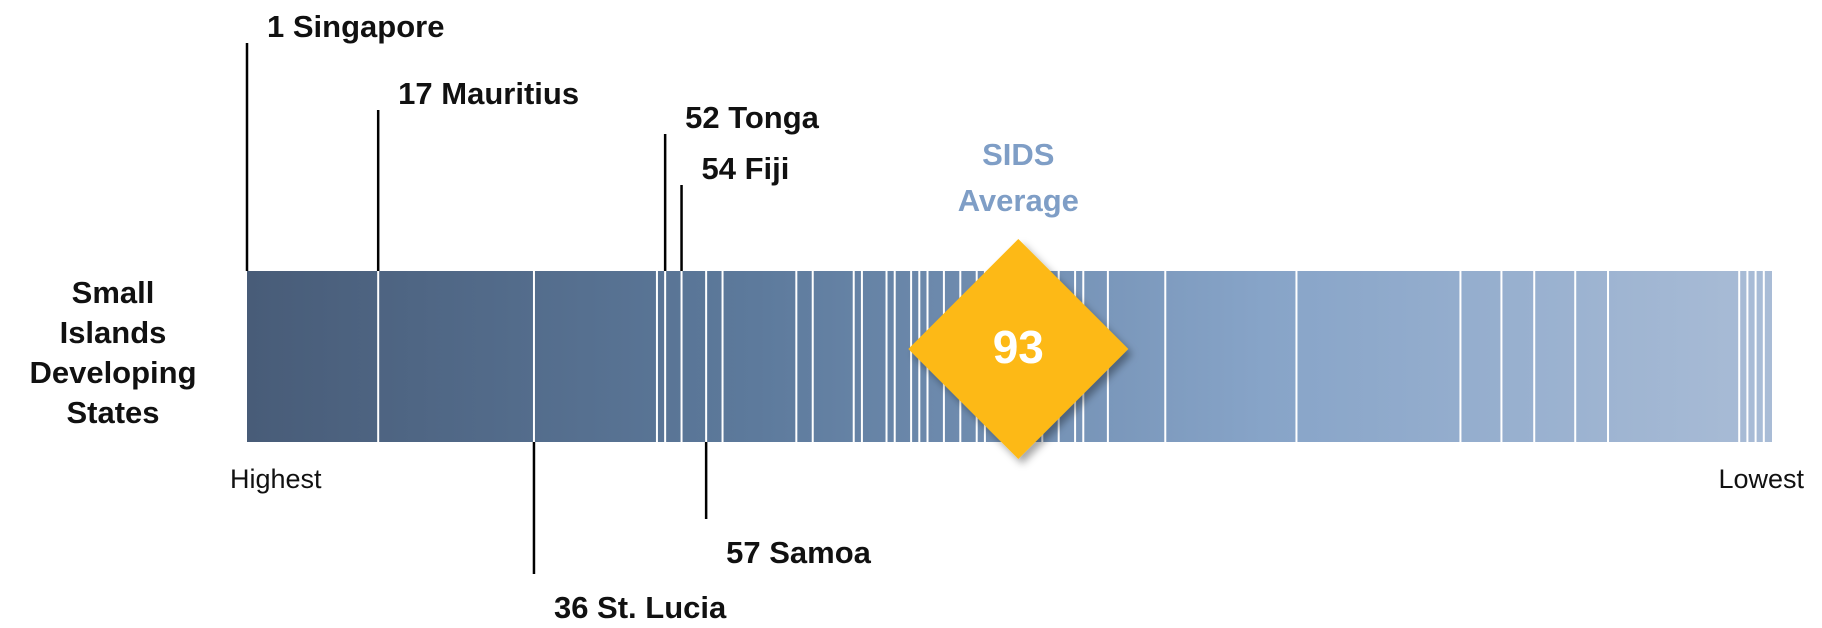 The width and height of the screenshot is (1822, 628). What do you see at coordinates (113, 292) in the screenshot?
I see `row-label: Small` at bounding box center [113, 292].